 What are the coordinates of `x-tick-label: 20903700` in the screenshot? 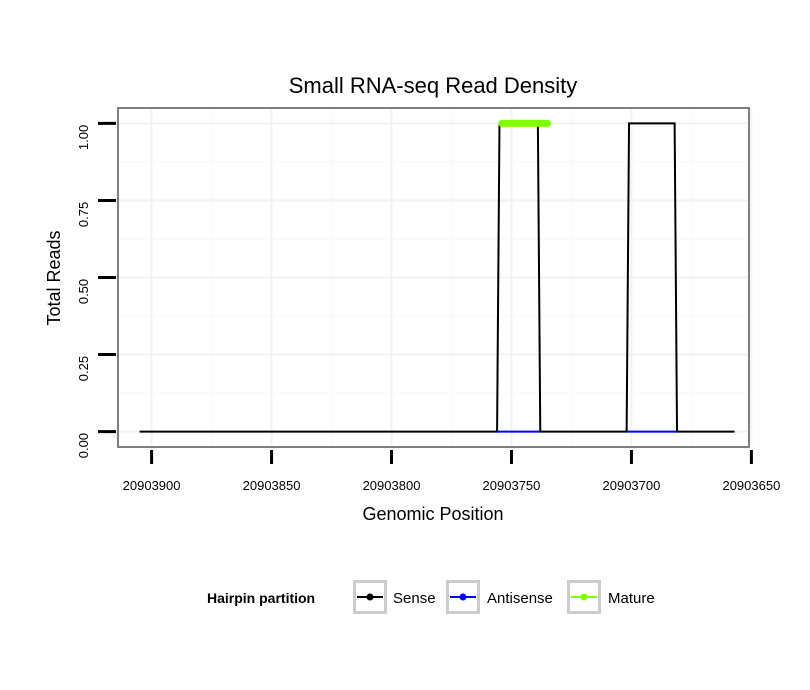 It's located at (632, 485).